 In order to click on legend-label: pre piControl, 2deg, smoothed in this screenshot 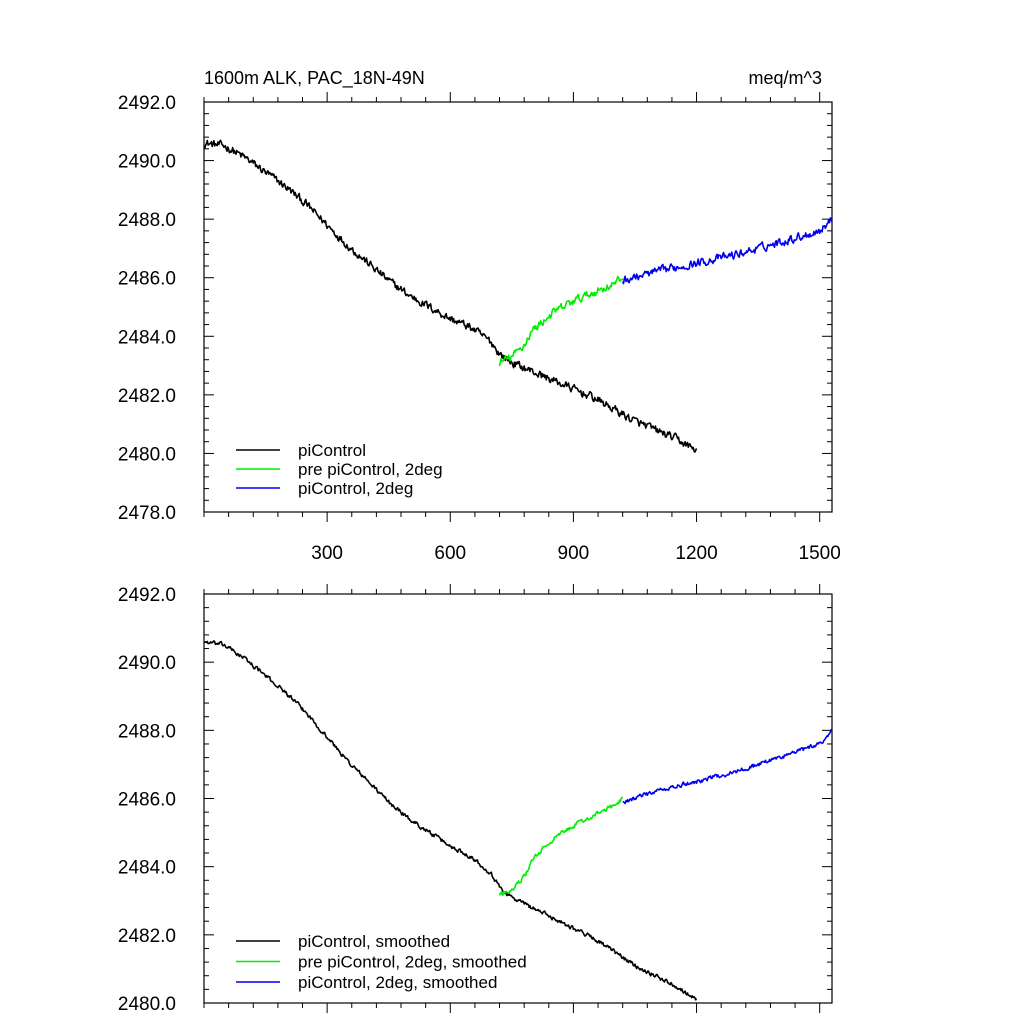, I will do `click(412, 962)`.